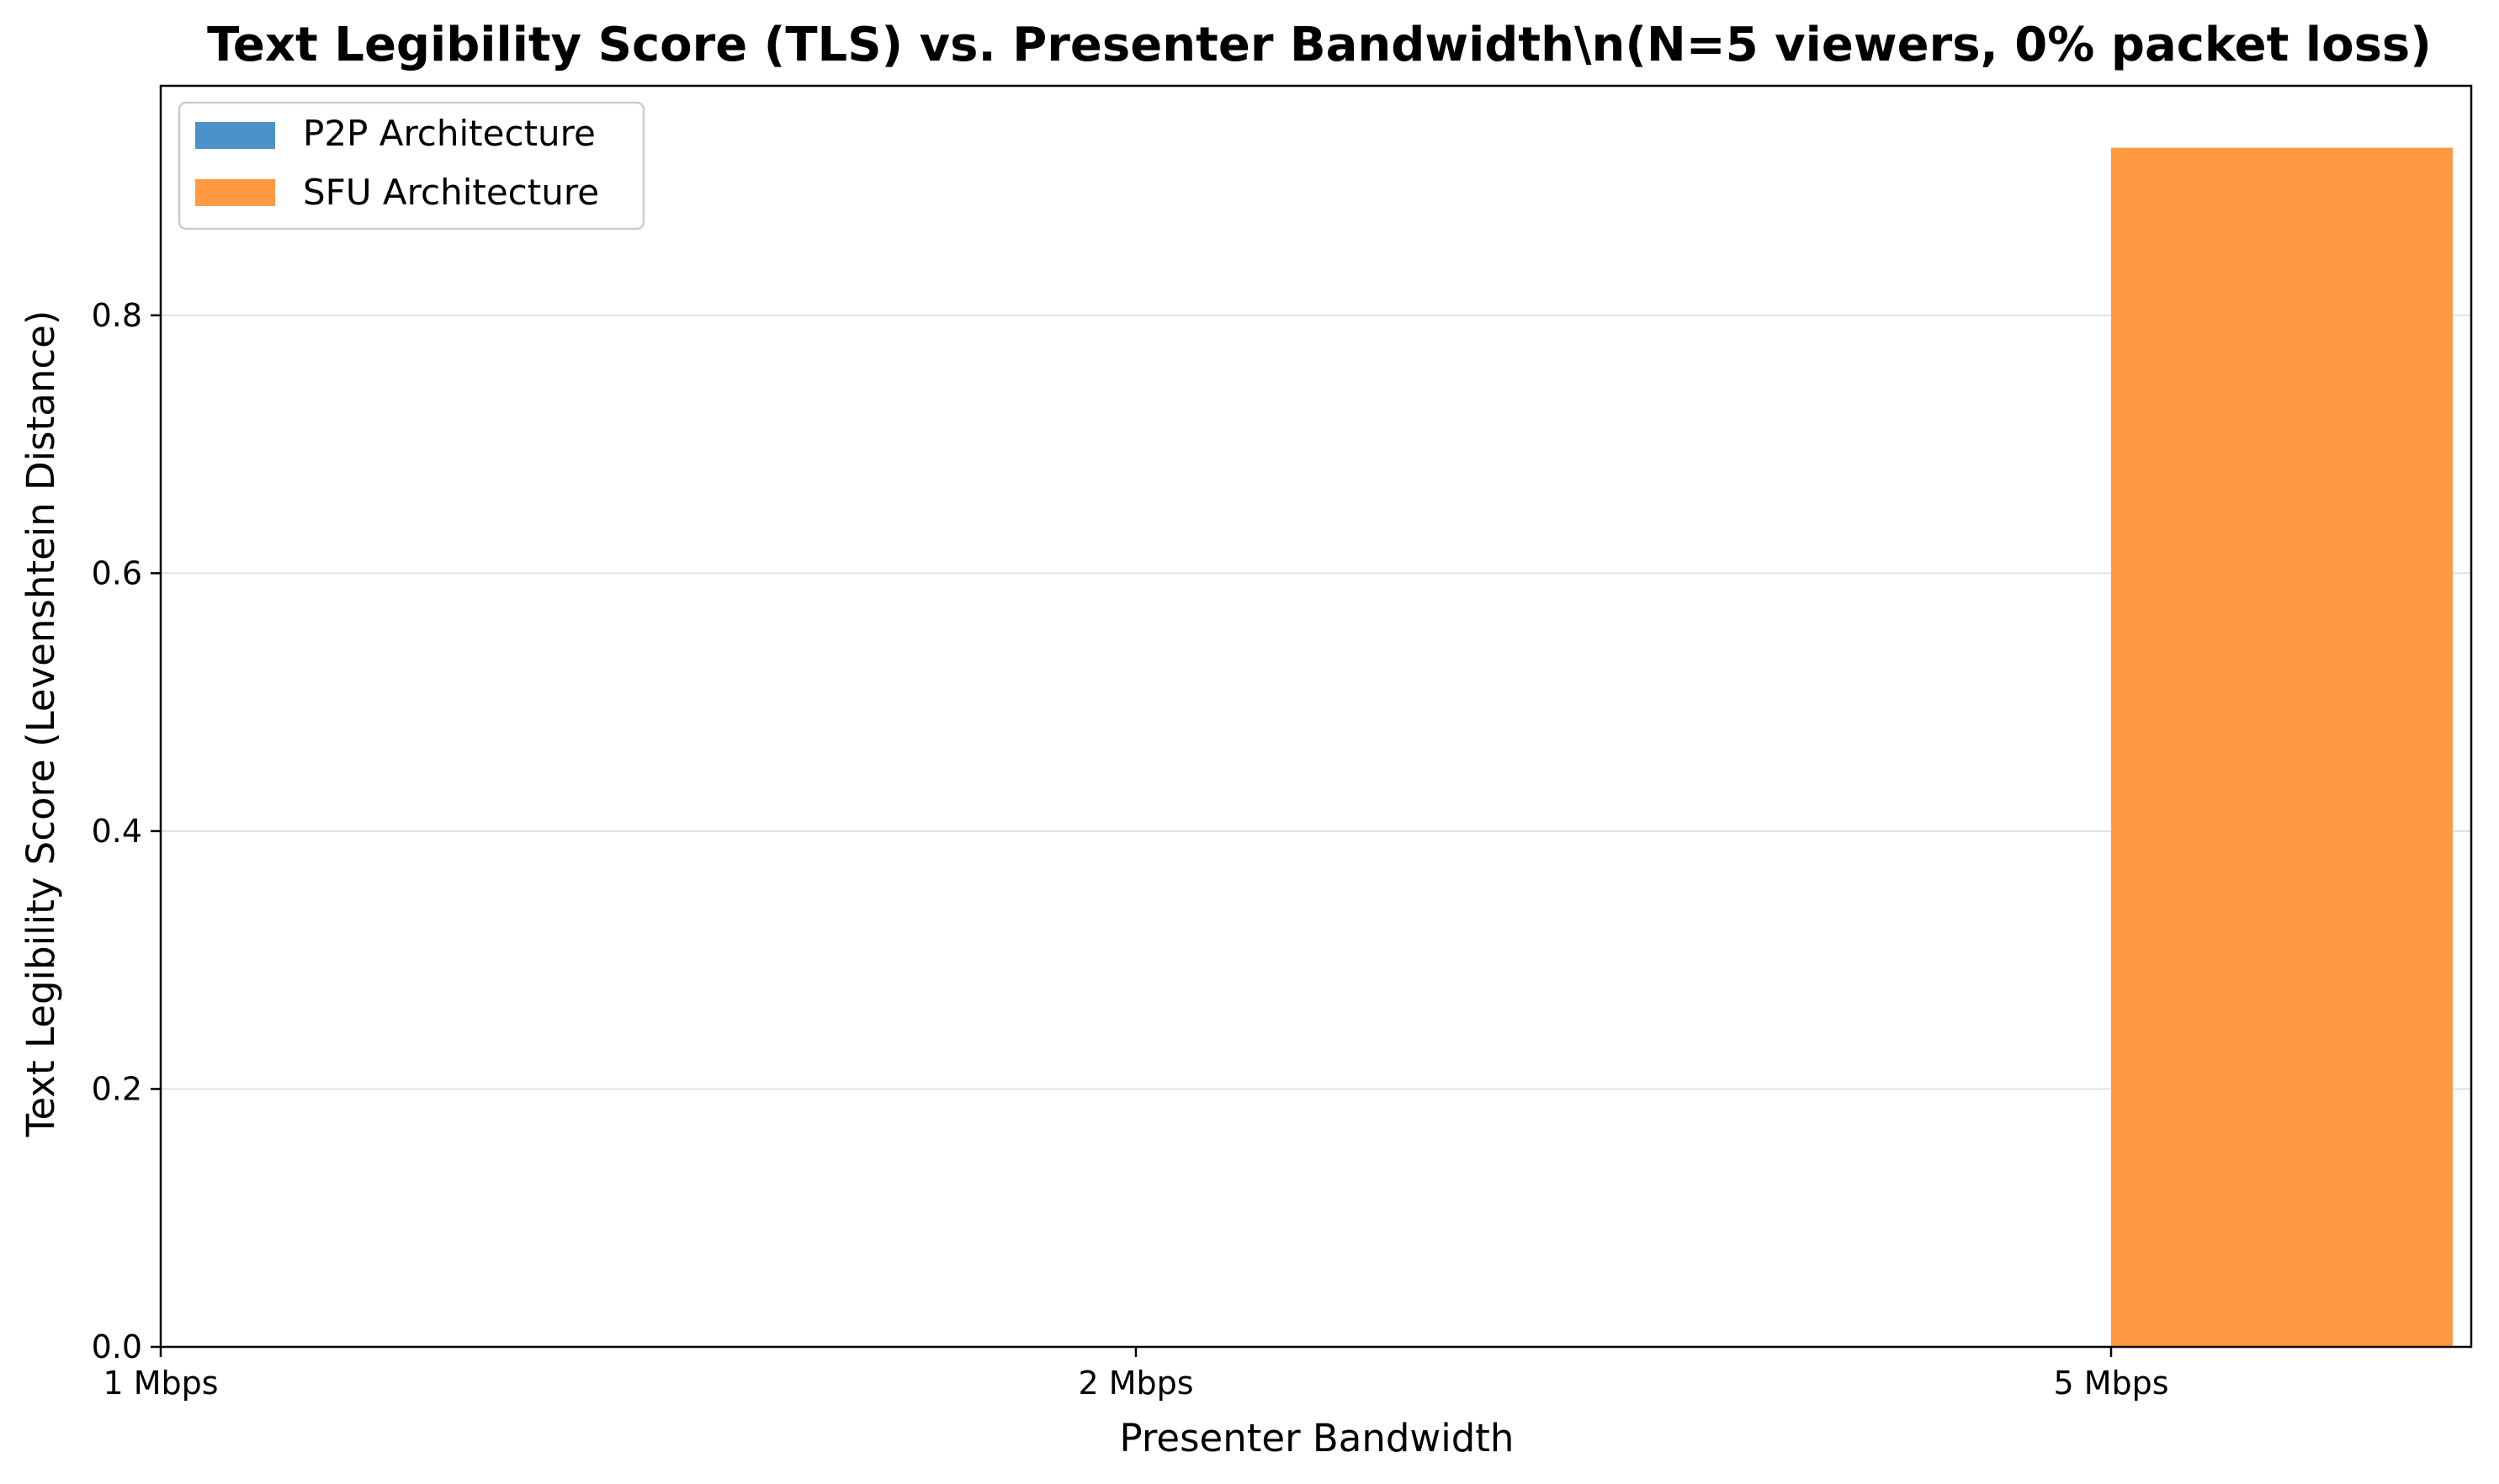 This screenshot has height=1484, width=2499. I want to click on x-tick-label: 5 Mbps, so click(2110, 1383).